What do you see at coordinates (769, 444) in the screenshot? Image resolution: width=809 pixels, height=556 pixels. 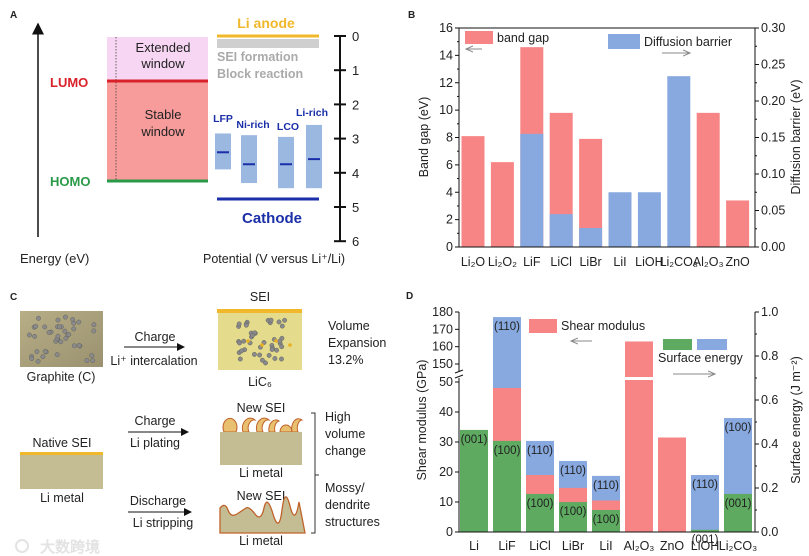 I see `y-right-tick-label: 0.4` at bounding box center [769, 444].